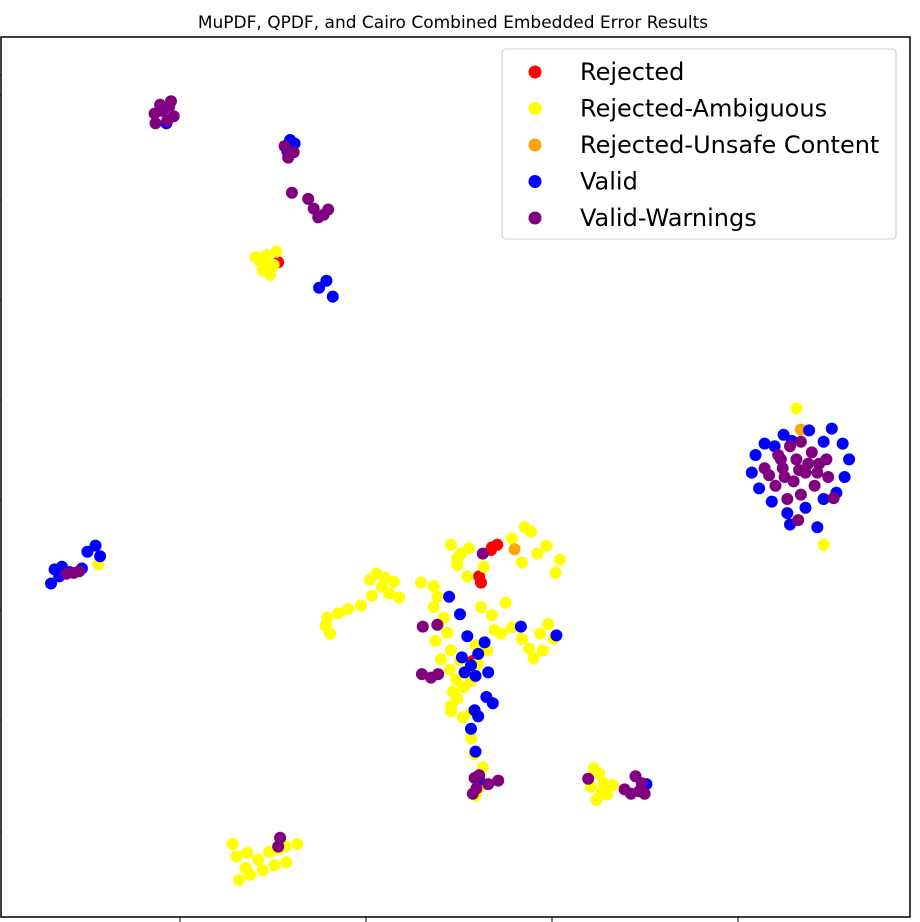  I want to click on legend-marker-valid, so click(535, 181).